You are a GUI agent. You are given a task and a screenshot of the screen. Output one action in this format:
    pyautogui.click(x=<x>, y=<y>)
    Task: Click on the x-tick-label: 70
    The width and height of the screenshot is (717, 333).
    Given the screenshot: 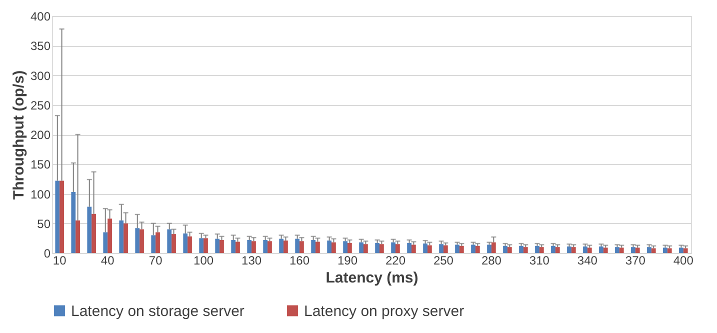 What is the action you would take?
    pyautogui.click(x=155, y=261)
    